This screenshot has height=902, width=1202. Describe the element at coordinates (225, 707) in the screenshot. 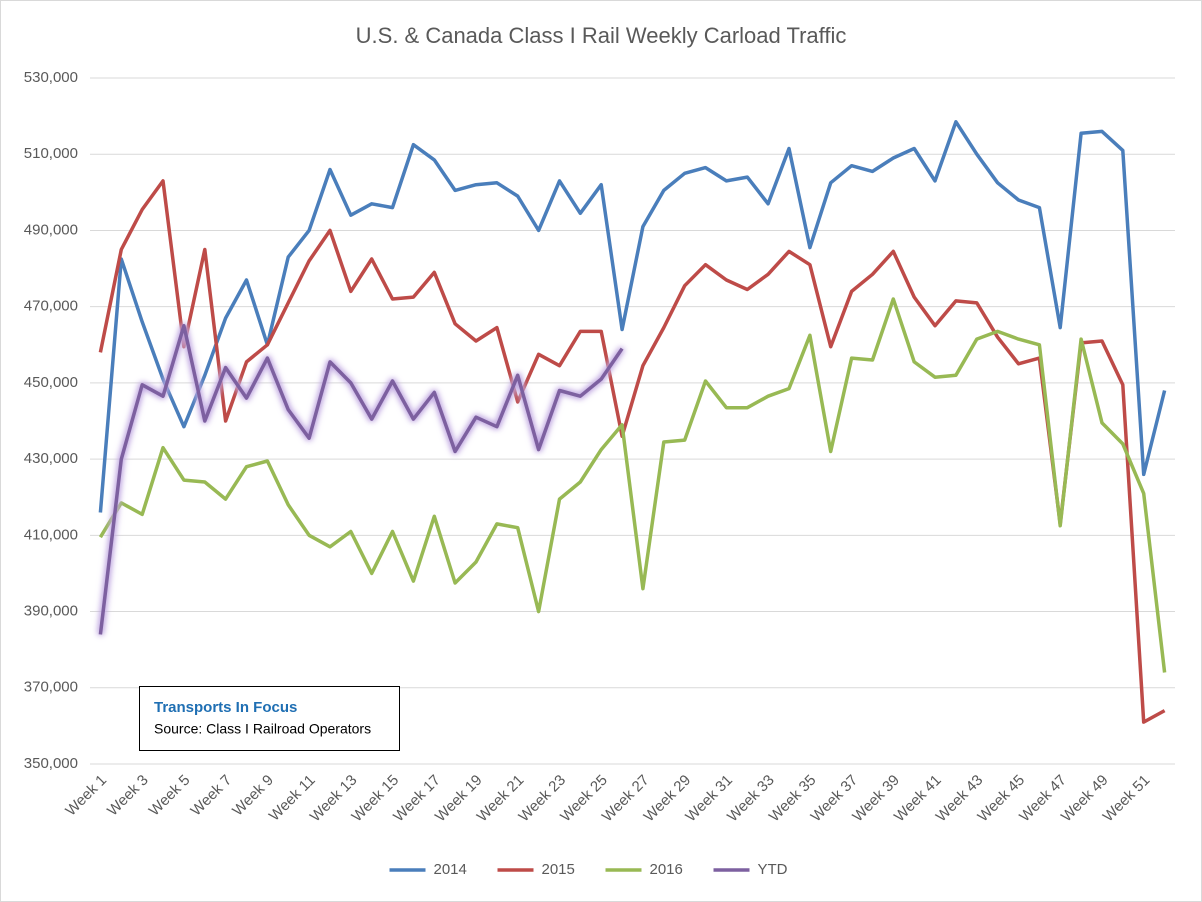

I see `annotation-title: Transports In Focus` at that location.